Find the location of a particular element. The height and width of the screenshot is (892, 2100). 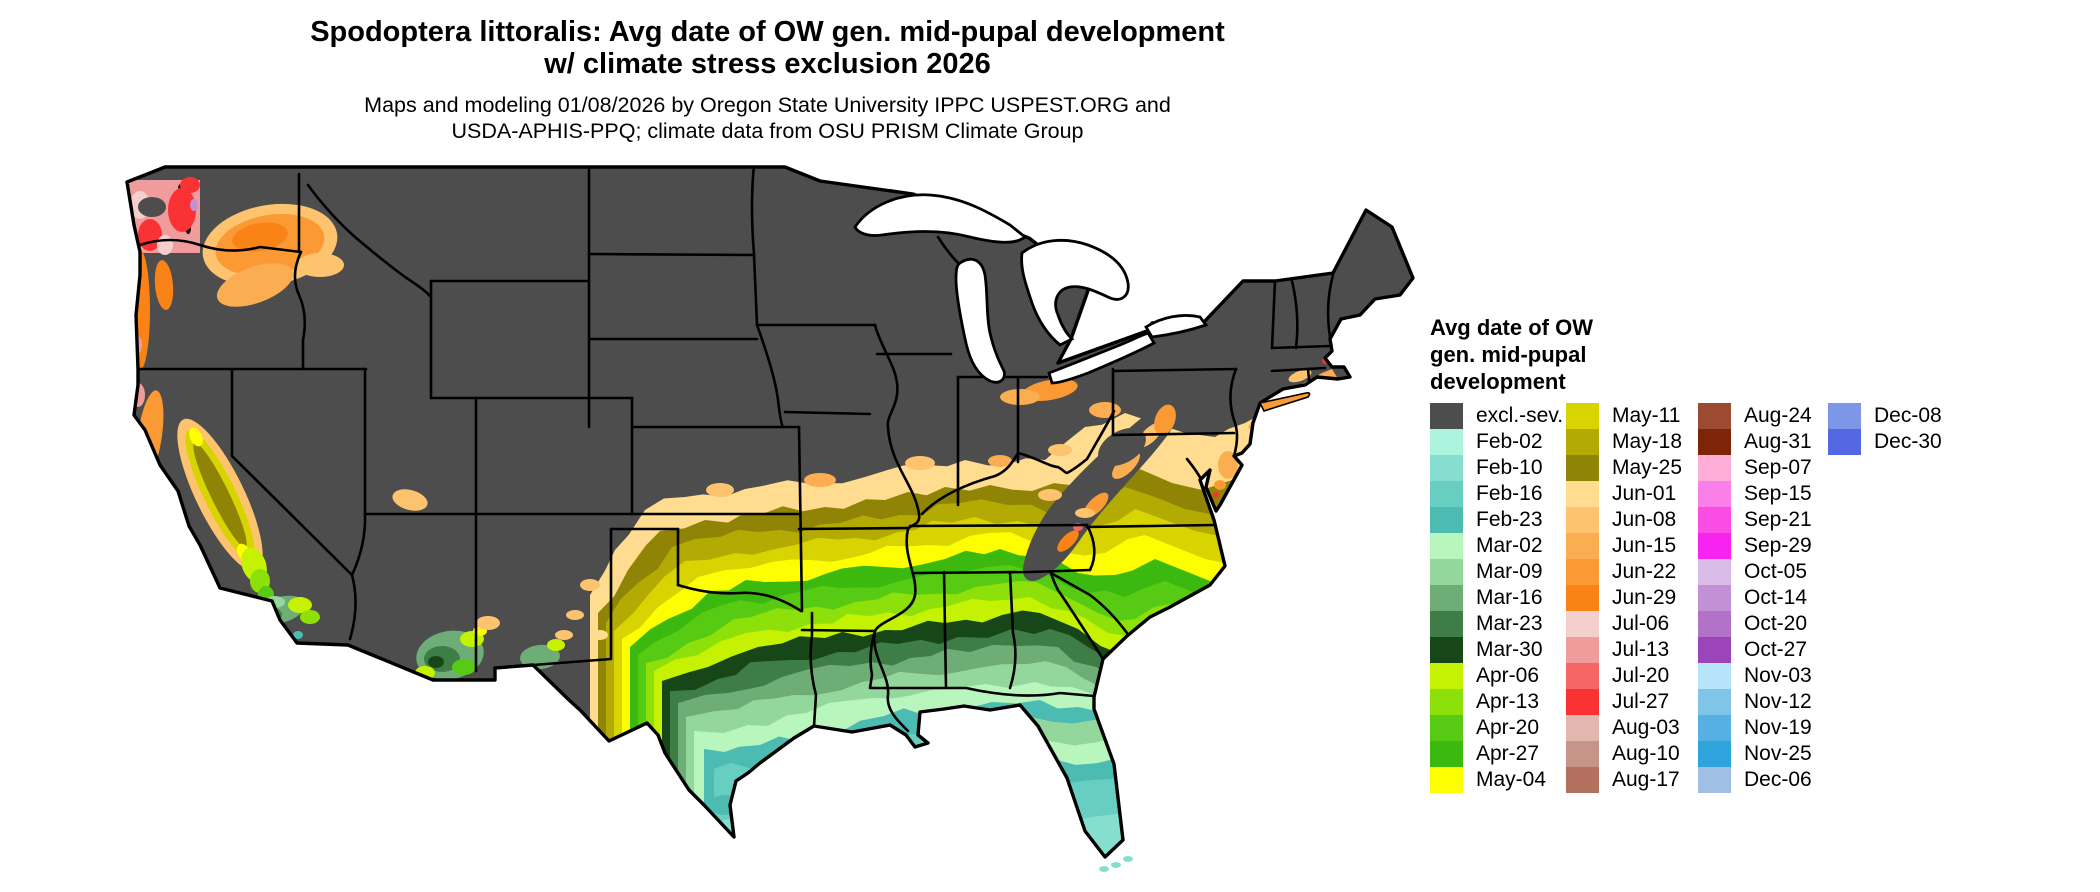

legend-entry-aug03: Aug-03 is located at coordinates (1632, 728).